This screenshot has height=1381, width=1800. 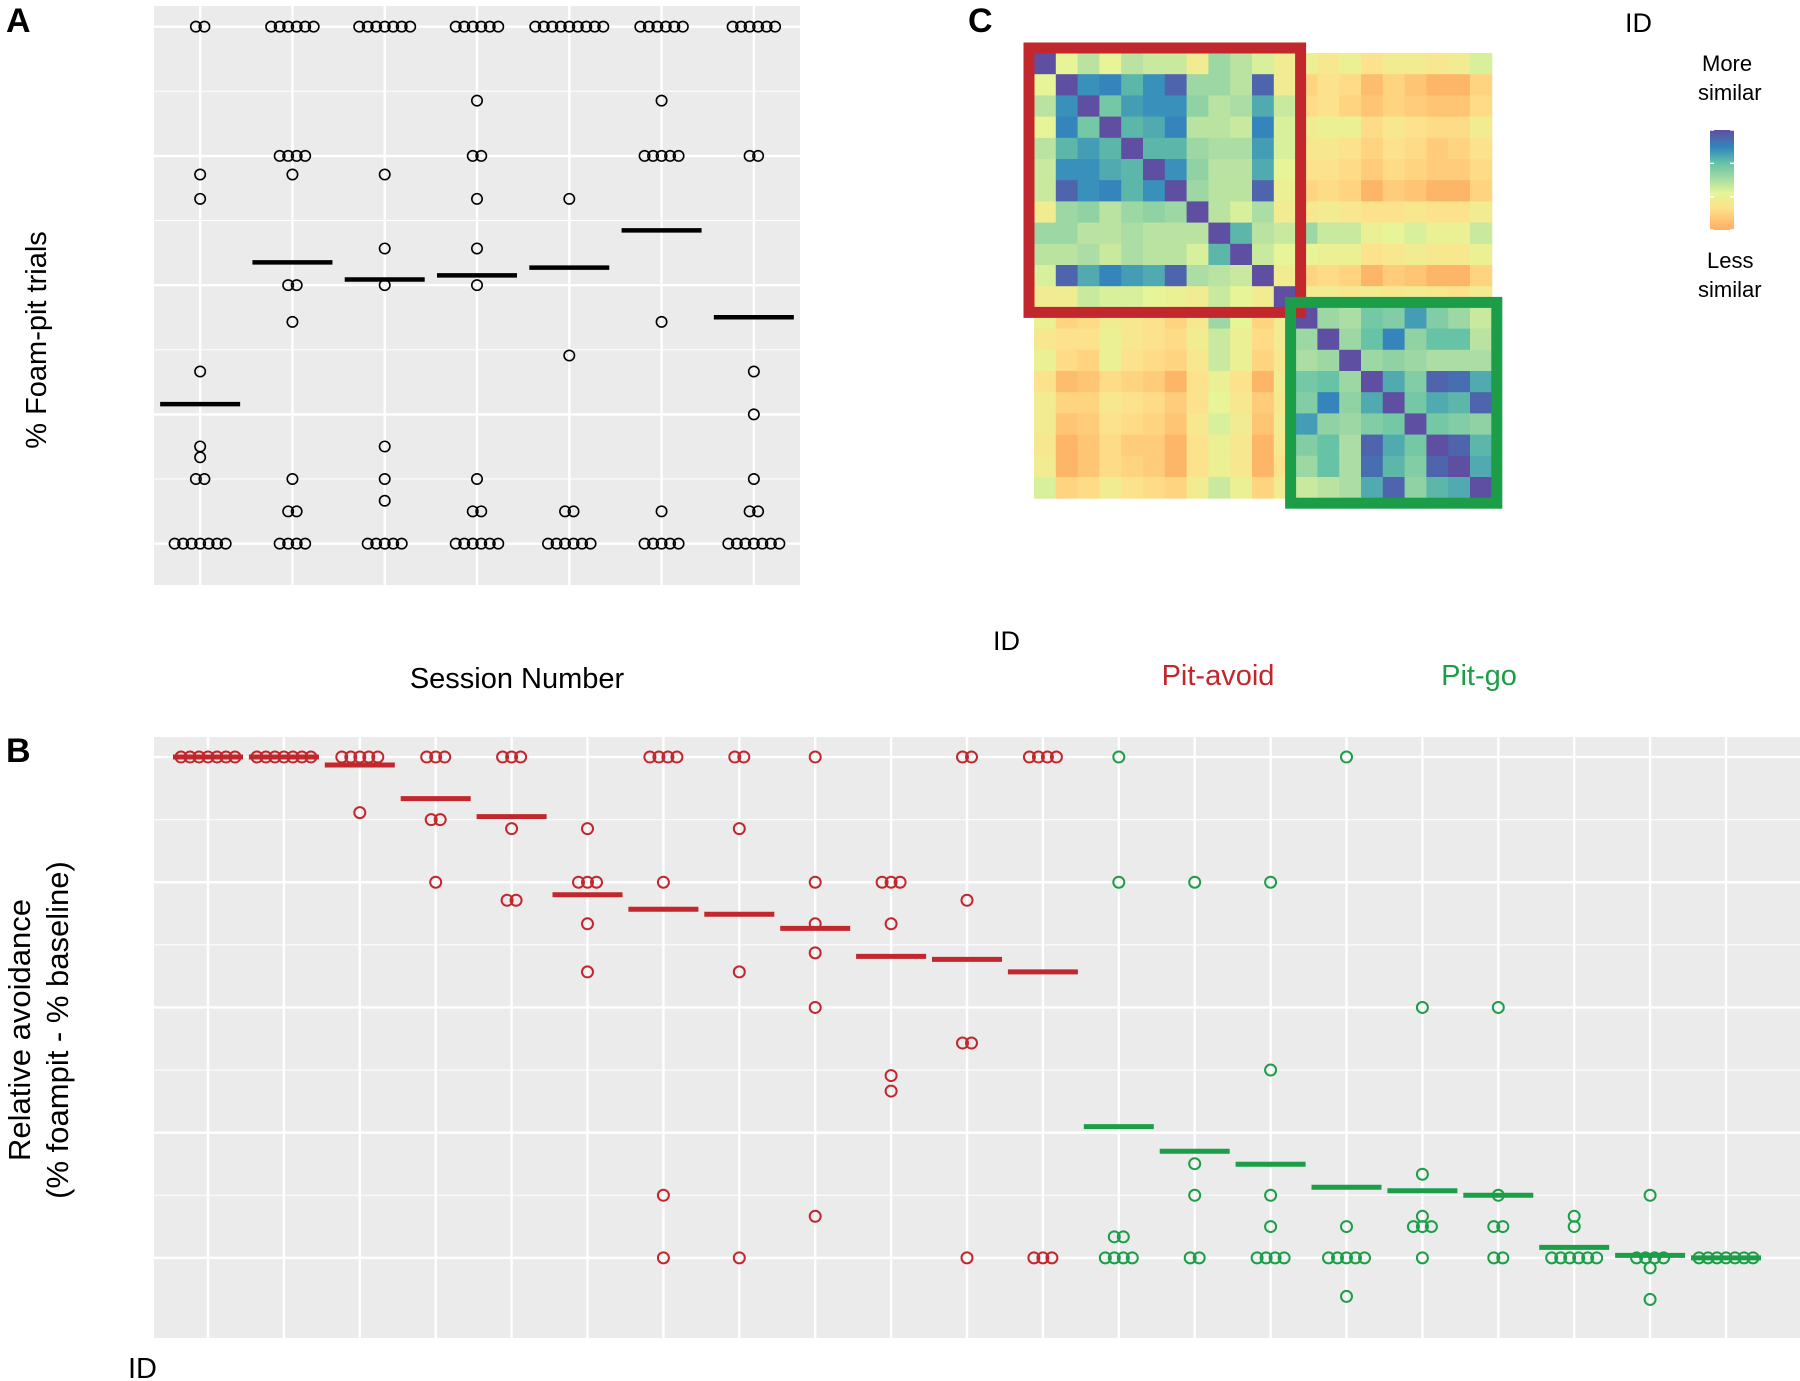 What do you see at coordinates (1730, 260) in the screenshot?
I see `legend-less-similar-line1: Less` at bounding box center [1730, 260].